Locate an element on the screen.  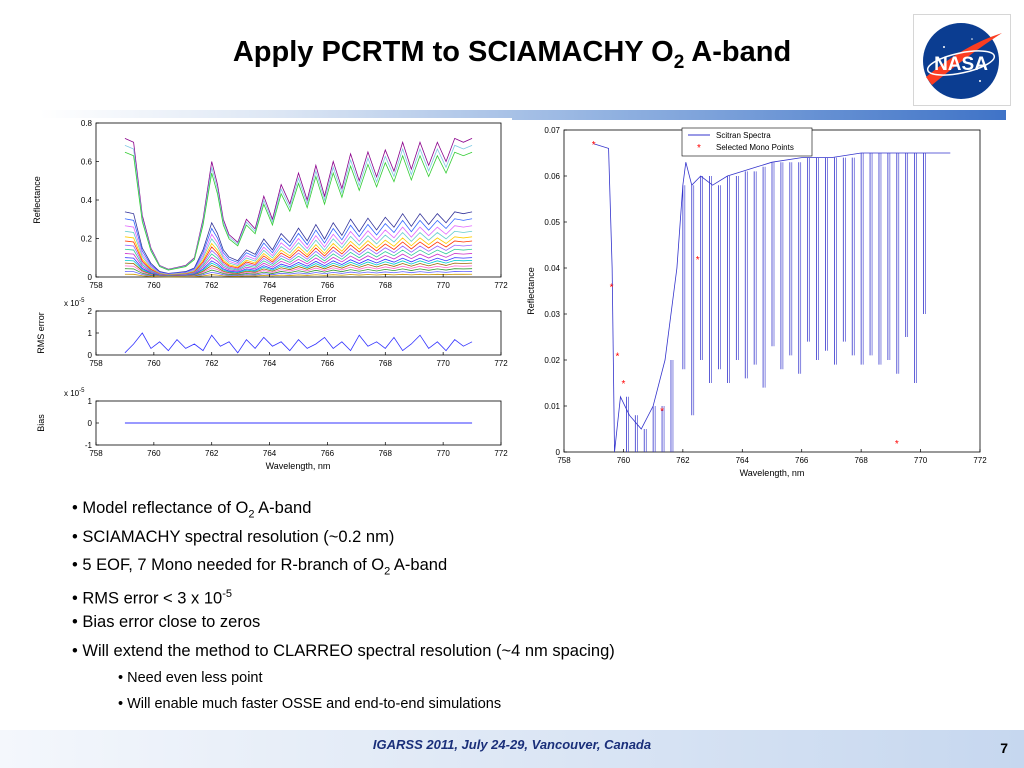
chart-1-xtick-label: 770 is located at coordinates (443, 285).